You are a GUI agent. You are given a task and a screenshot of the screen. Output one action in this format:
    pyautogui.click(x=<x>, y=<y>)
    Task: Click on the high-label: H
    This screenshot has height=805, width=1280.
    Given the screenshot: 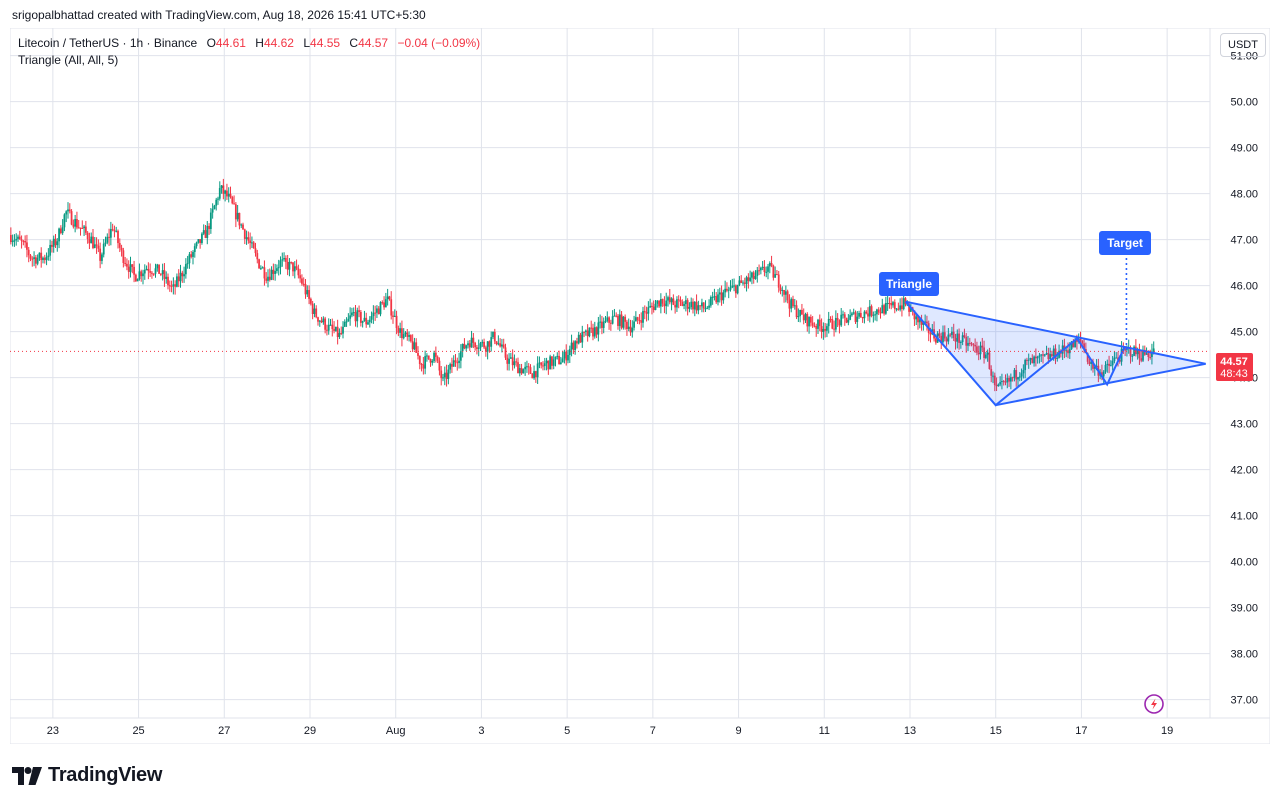 What is the action you would take?
    pyautogui.click(x=259, y=43)
    